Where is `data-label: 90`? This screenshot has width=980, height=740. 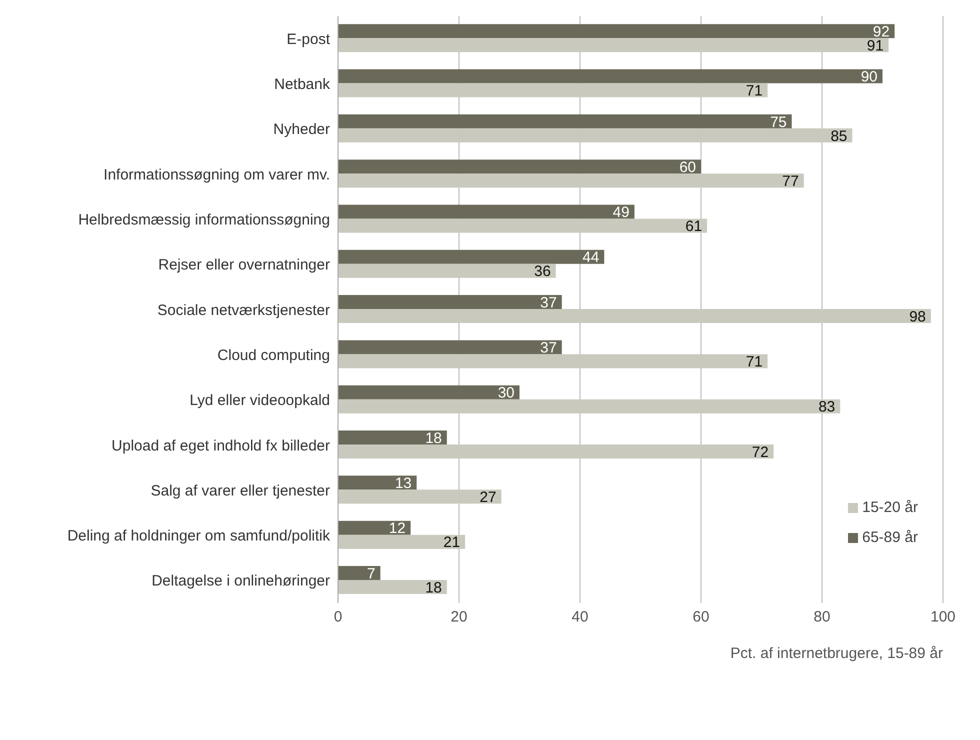
data-label: 90 is located at coordinates (869, 77).